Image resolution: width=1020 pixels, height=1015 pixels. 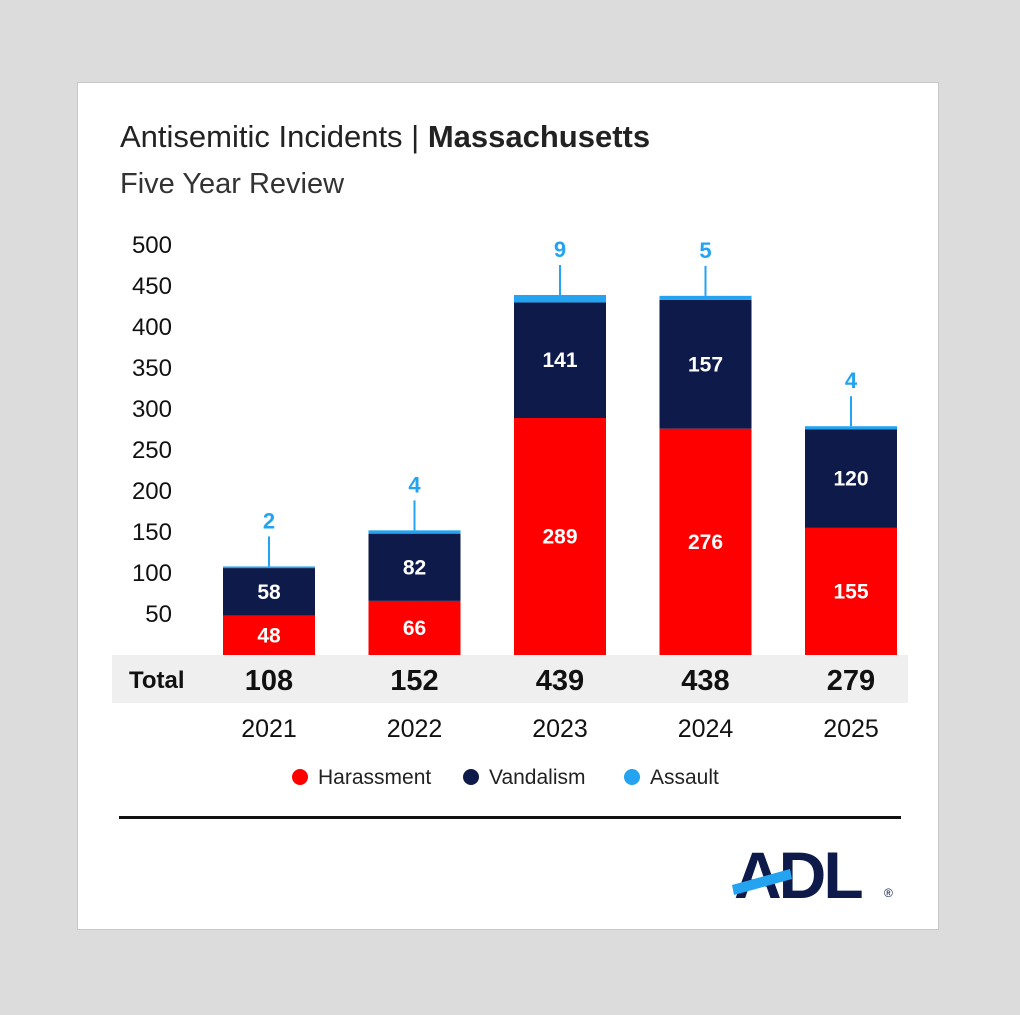 I want to click on data-label-harassment: 48, so click(x=269, y=635).